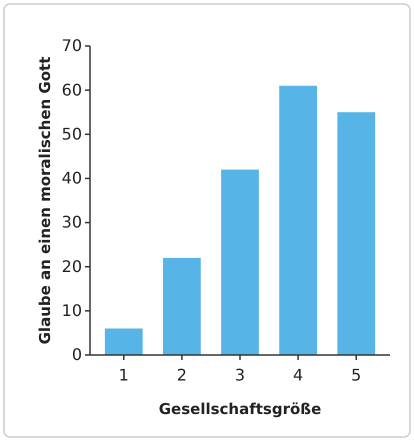 This screenshot has height=441, width=414. Describe the element at coordinates (240, 375) in the screenshot. I see `x-tick-label: 3` at that location.